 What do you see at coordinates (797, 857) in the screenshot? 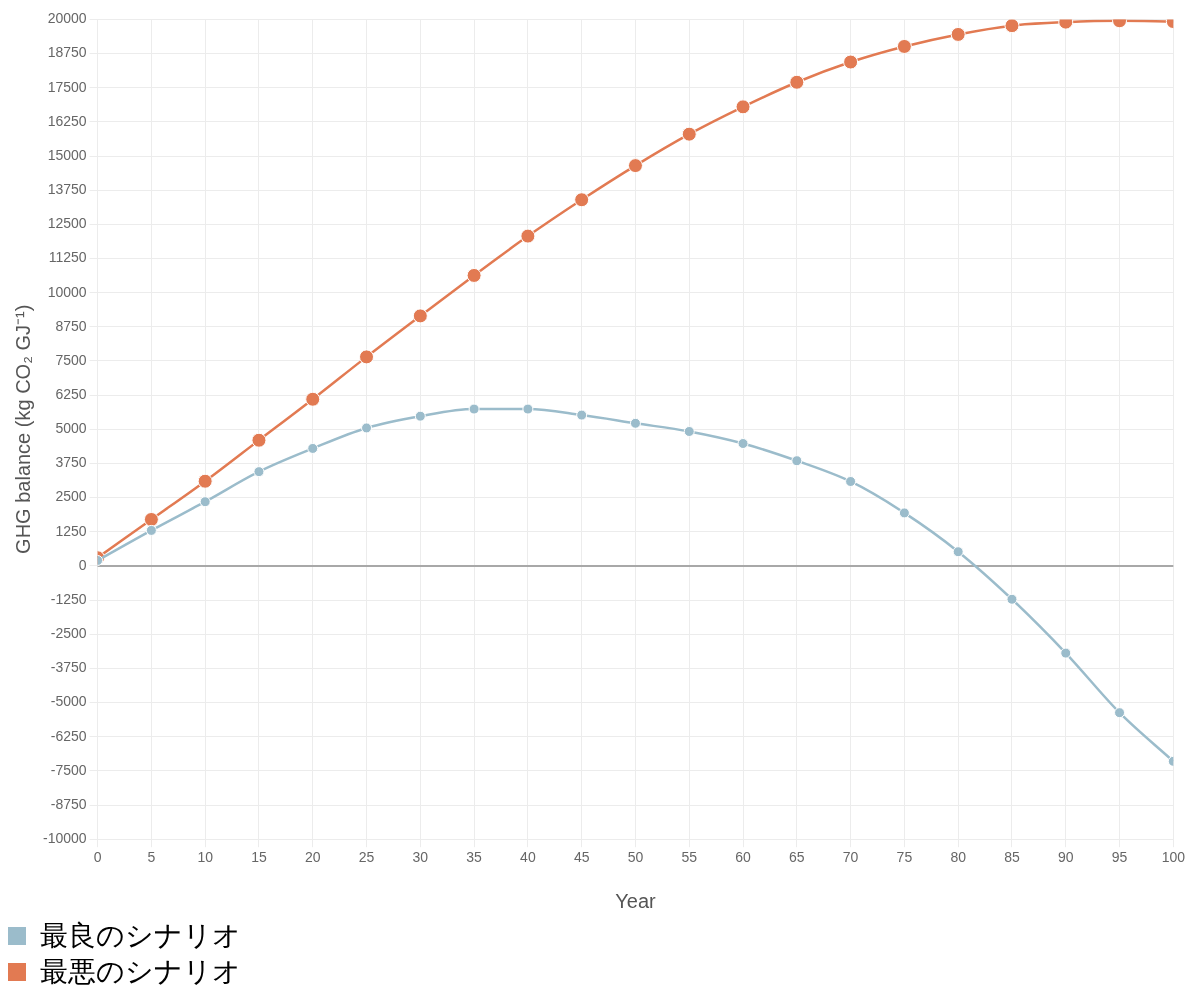
I see `x-tick-label: 65` at bounding box center [797, 857].